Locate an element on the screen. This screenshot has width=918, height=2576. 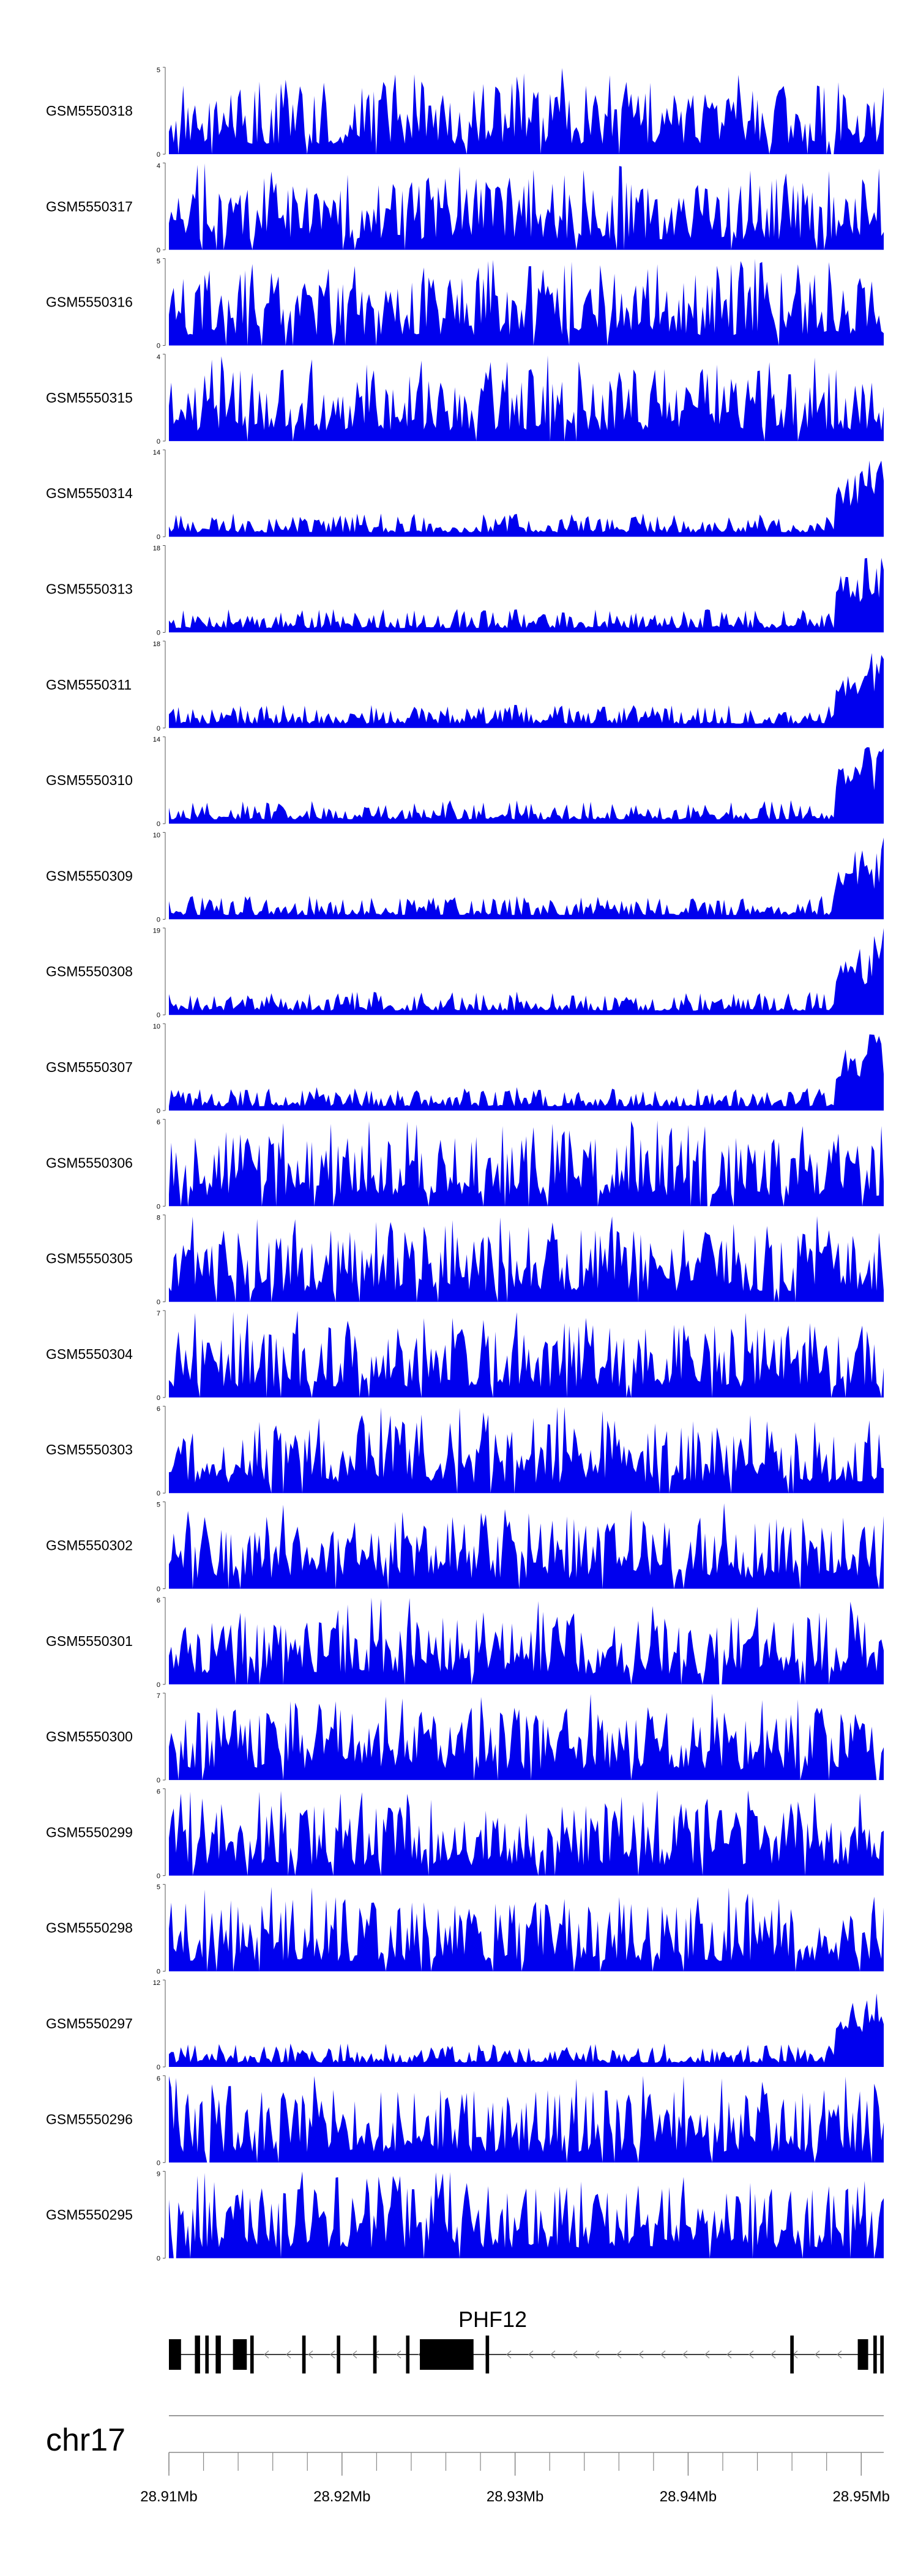
track-label: GSM5550302 is located at coordinates (89, 1546).